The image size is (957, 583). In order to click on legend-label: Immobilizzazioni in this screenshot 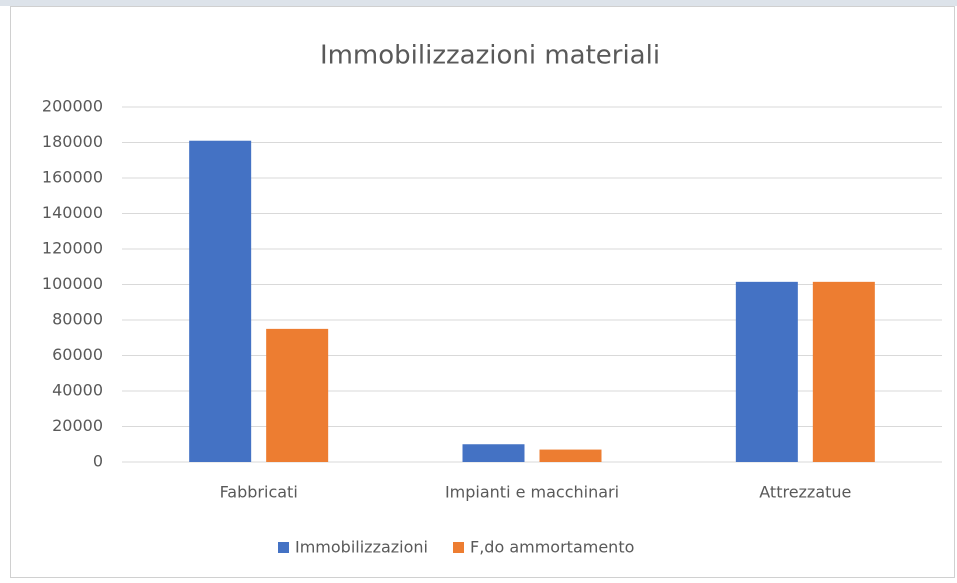, I will do `click(361, 547)`.